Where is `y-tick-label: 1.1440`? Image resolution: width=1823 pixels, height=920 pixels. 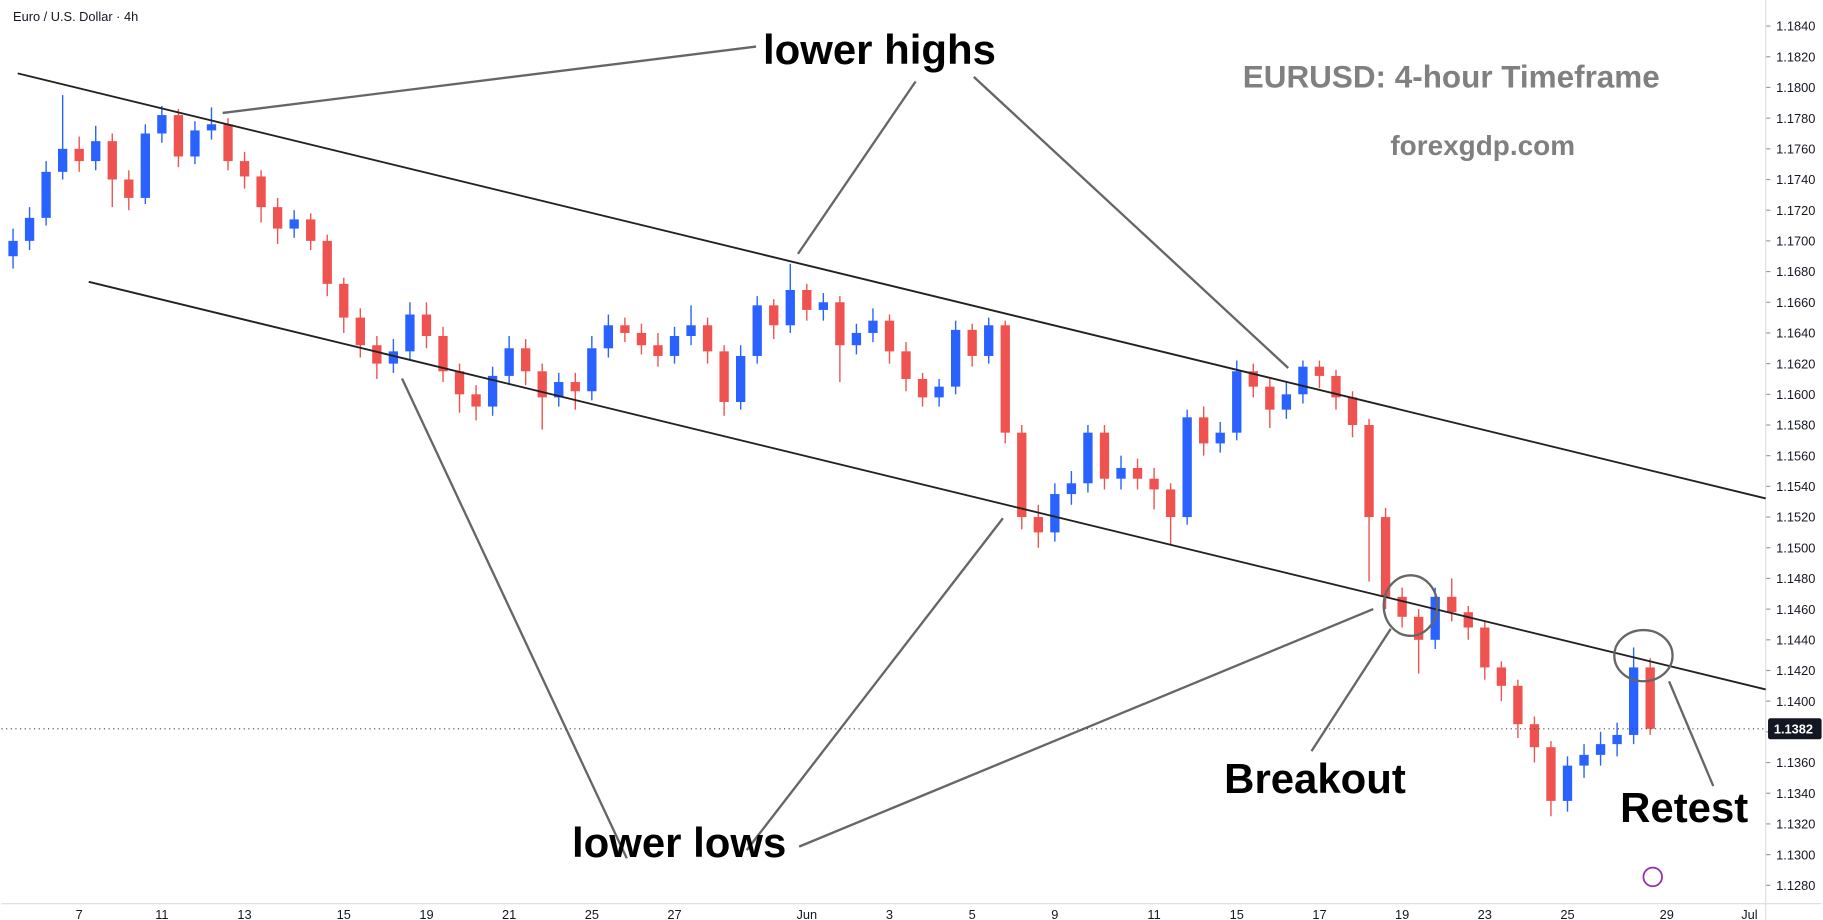
y-tick-label: 1.1440 is located at coordinates (1795, 639).